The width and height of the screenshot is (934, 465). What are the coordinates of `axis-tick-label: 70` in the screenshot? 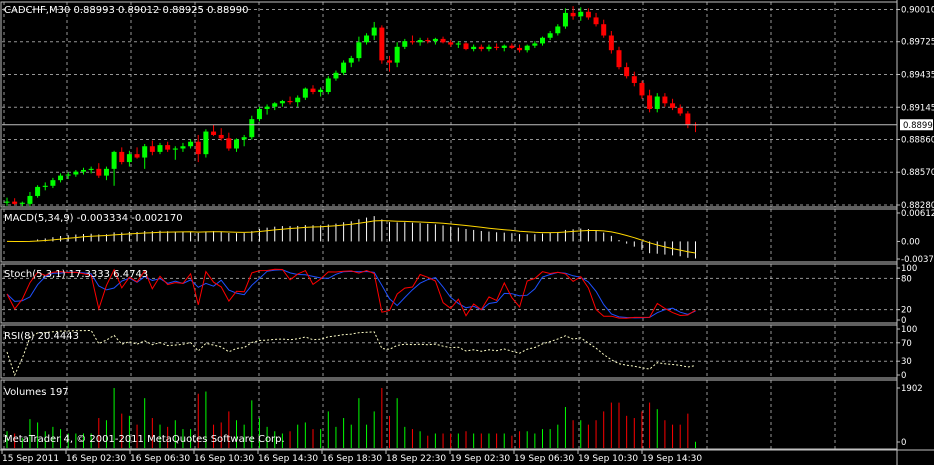 It's located at (906, 344).